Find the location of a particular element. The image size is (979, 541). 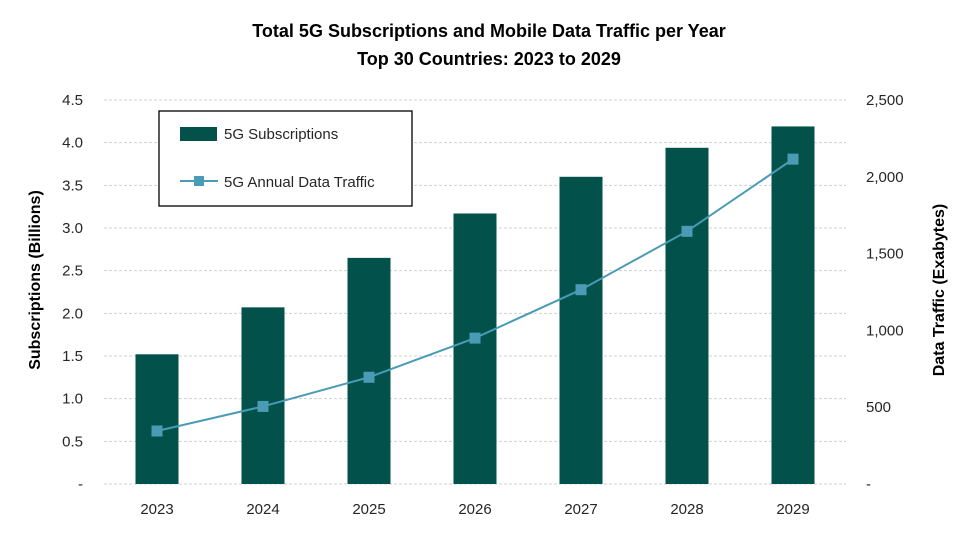

legend: 5G Subscriptions 5G Annual Data Traffic is located at coordinates (285, 158).